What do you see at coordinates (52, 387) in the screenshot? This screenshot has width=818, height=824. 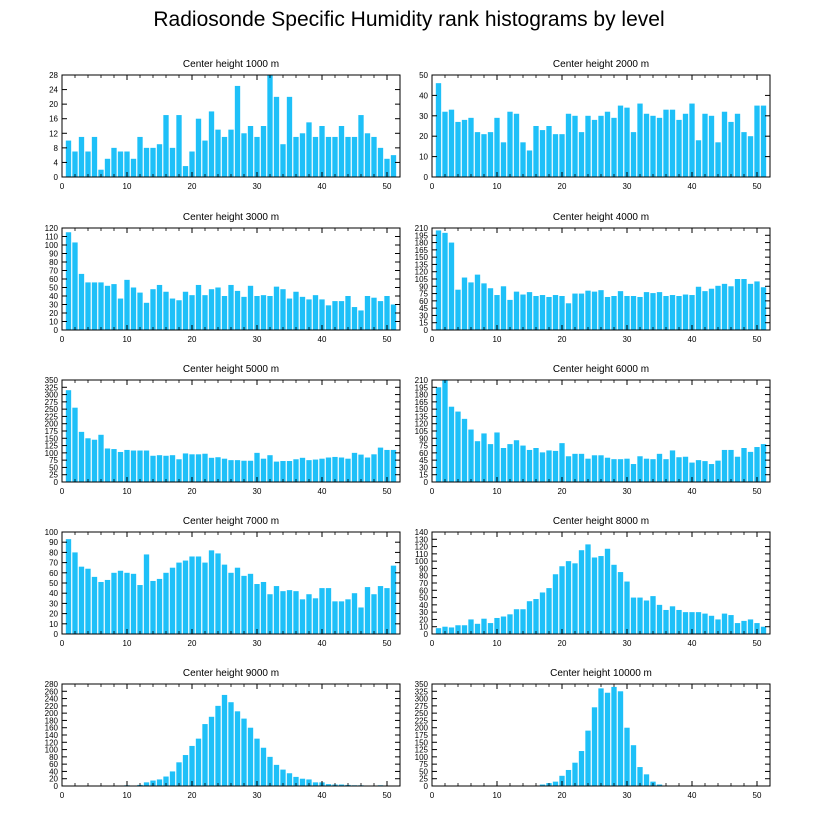 I see `y-tick-label: 325` at bounding box center [52, 387].